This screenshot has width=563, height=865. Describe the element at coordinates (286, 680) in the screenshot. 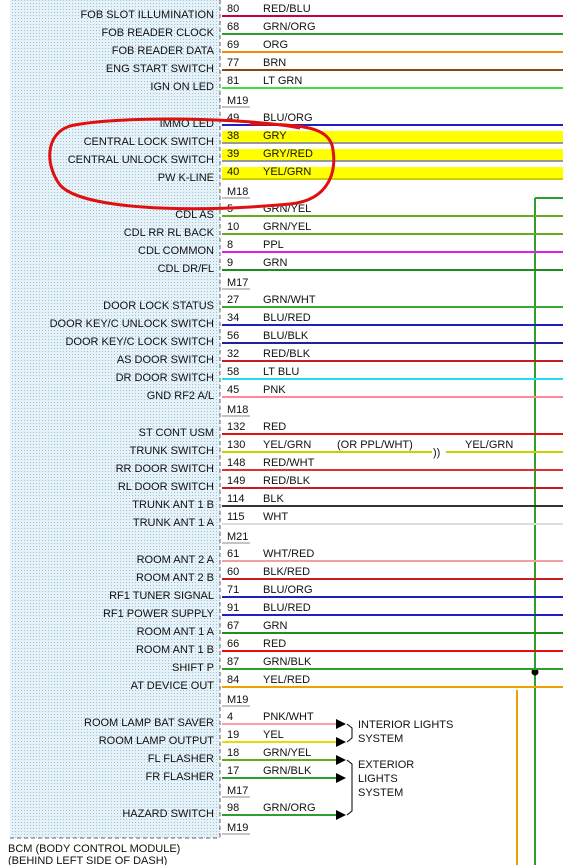

I see `wire-color: YEL/RED` at that location.